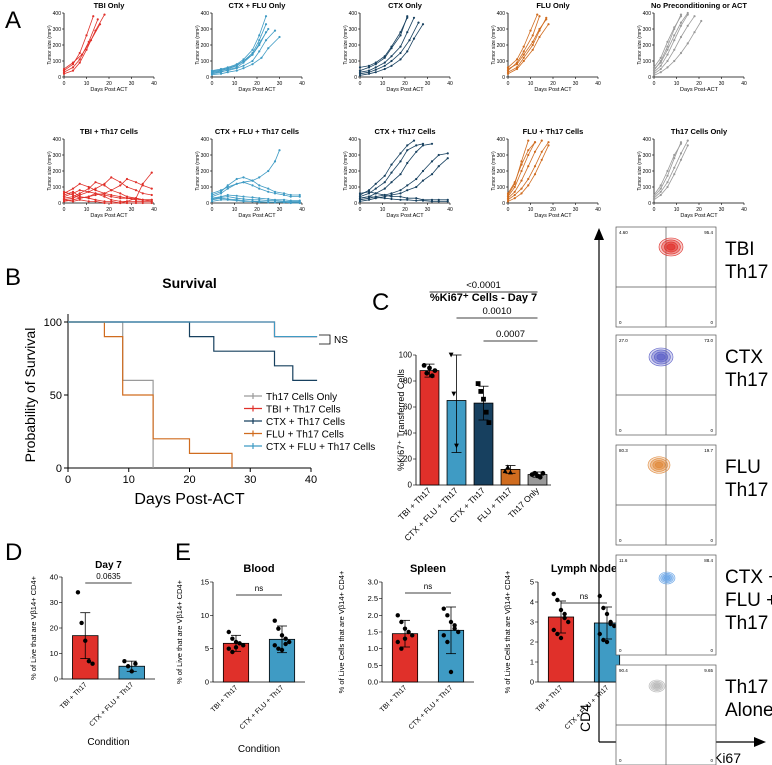 The width and height of the screenshot is (772, 765). I want to click on panel-letter-b: B, so click(13, 277).